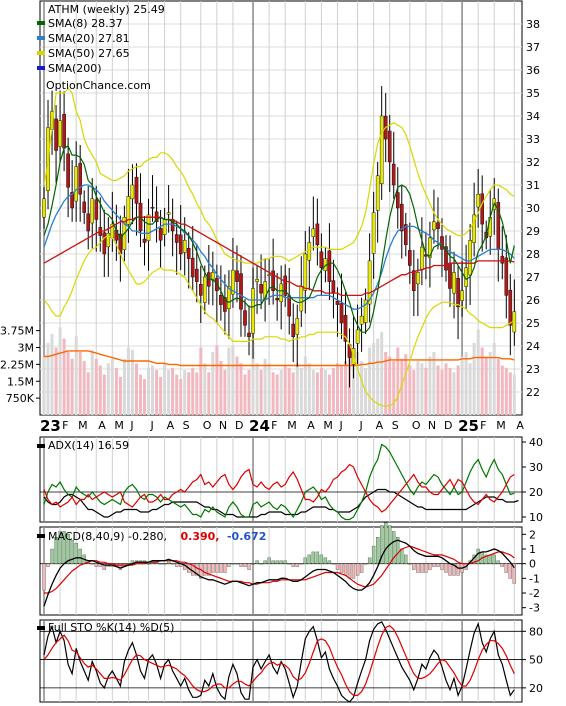  I want to click on price-y-tick-16: 38, so click(533, 24).